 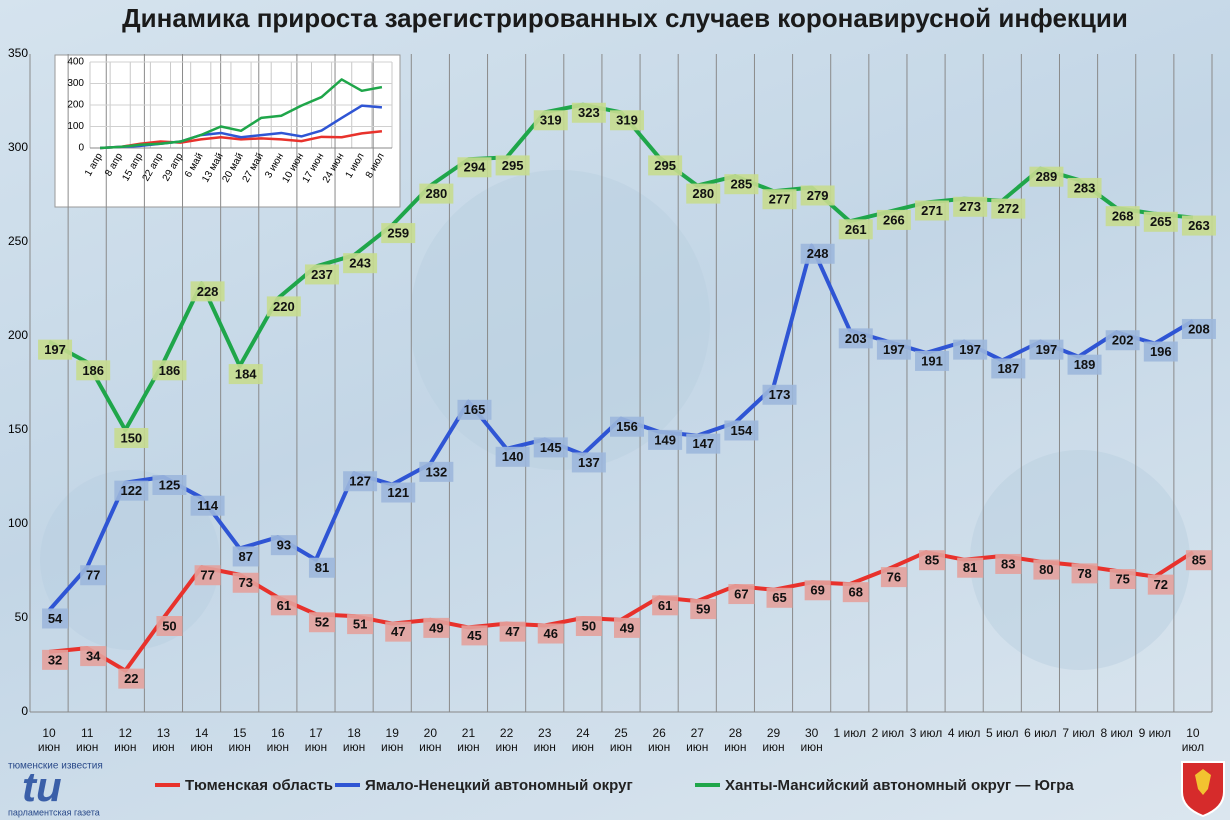 What do you see at coordinates (1203, 782) in the screenshot?
I see `emblem-eagle` at bounding box center [1203, 782].